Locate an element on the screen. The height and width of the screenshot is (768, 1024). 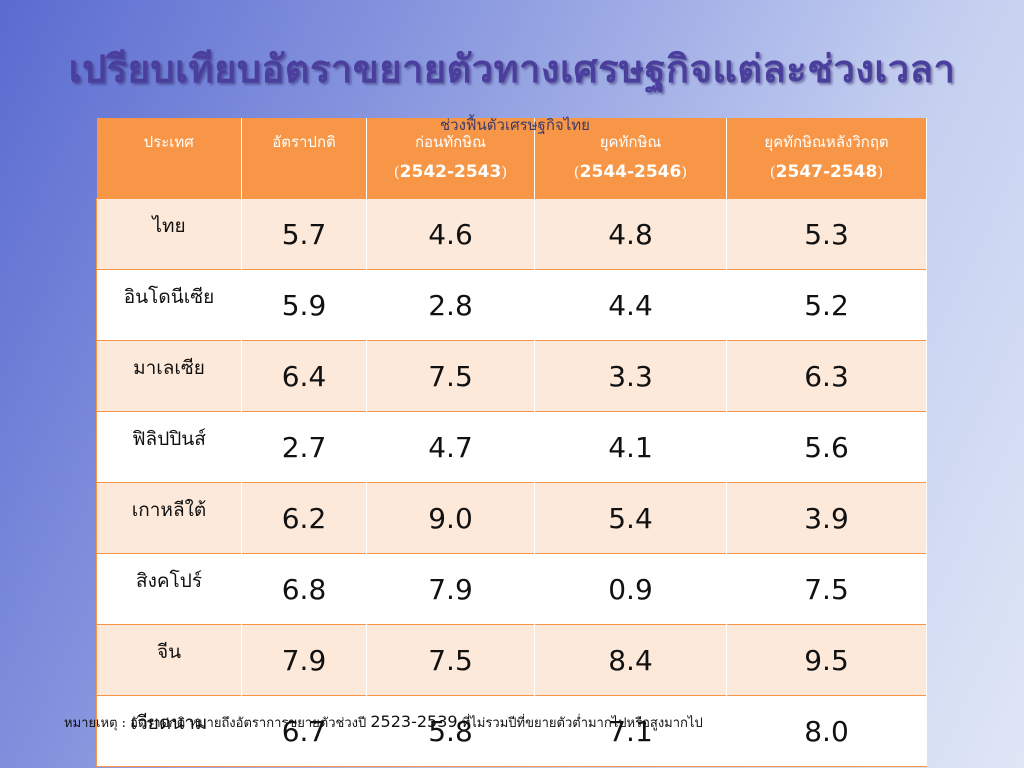
table-row: ไทย 5.7 4.6 4.8 5.3 is located at coordinates (511, 234).